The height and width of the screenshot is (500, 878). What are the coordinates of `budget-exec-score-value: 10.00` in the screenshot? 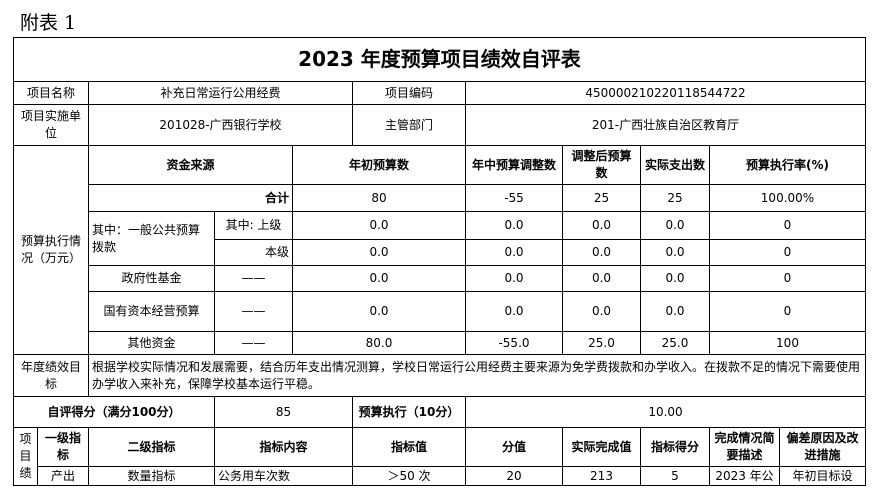 It's located at (665, 412).